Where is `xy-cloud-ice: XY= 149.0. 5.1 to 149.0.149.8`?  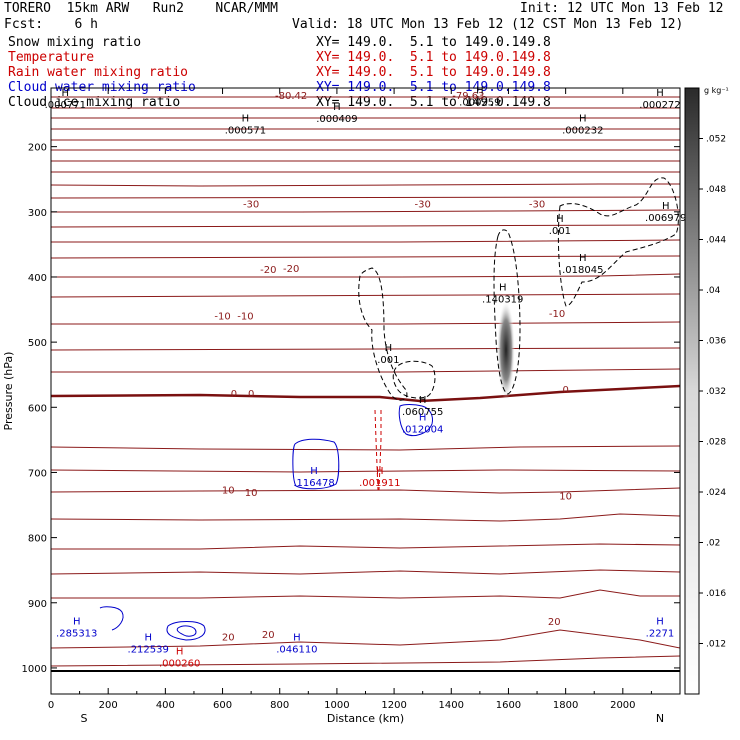
xy-cloud-ice: XY= 149.0. 5.1 to 149.0.149.8 is located at coordinates (433, 102).